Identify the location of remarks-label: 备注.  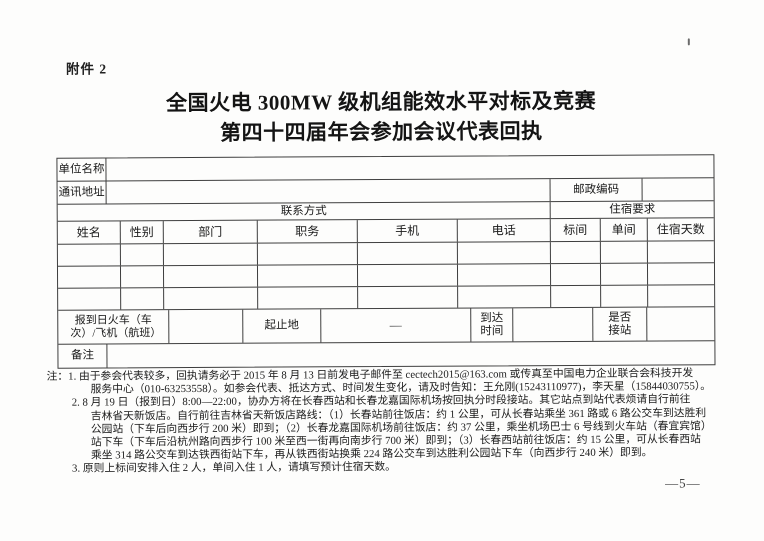
(83, 356).